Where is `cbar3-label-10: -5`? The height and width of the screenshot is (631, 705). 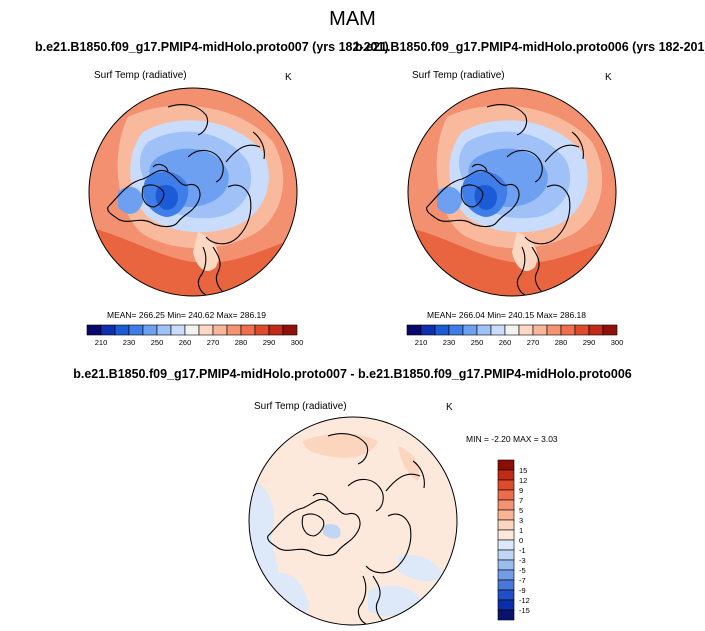
cbar3-label-10: -5 is located at coordinates (522, 570).